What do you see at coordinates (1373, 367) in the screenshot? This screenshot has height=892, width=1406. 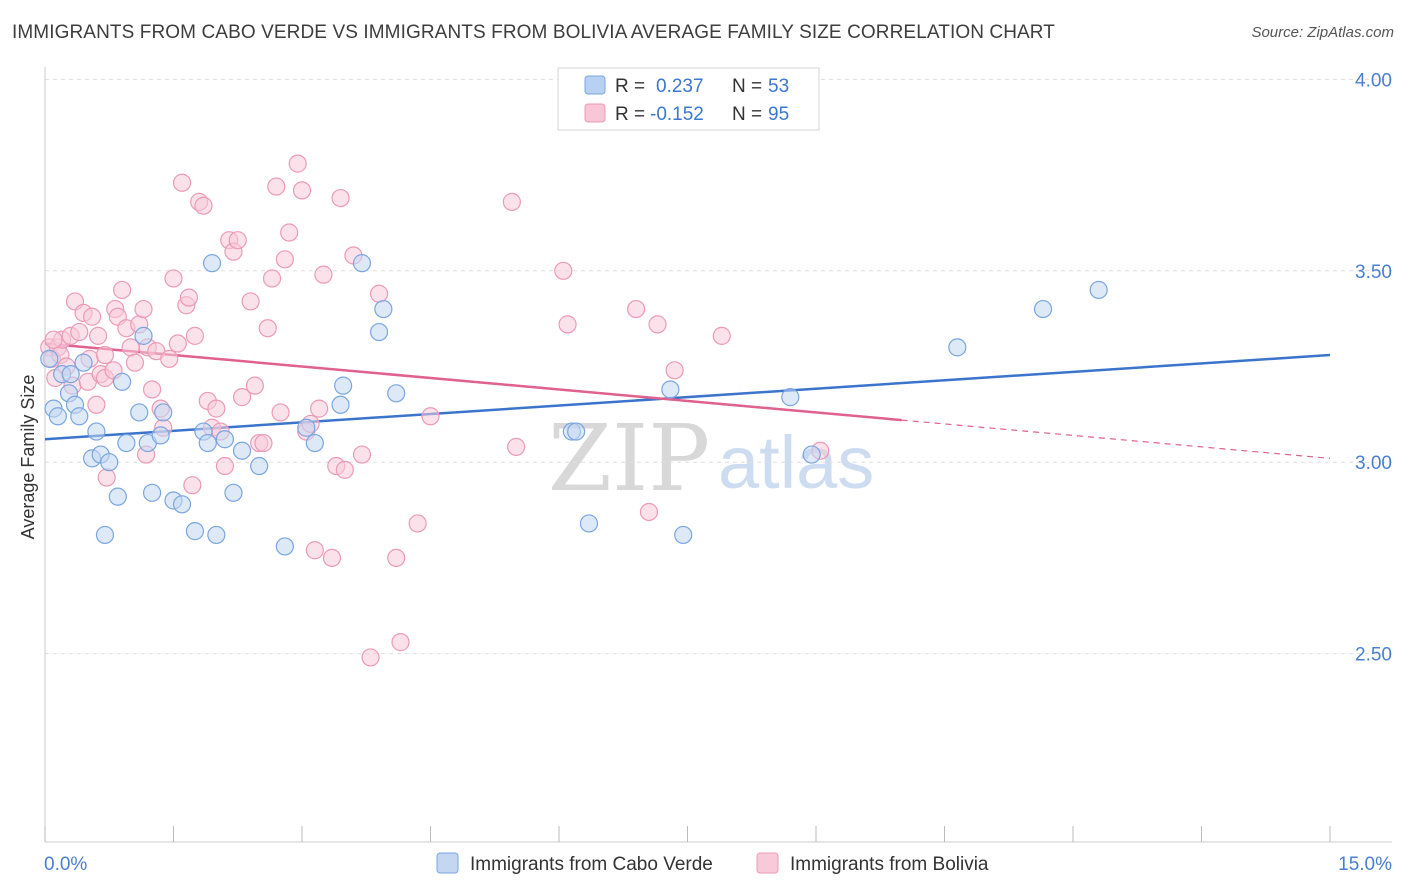 I see `y-axis-ticks: 2.50 3.00 3.50 4.00` at bounding box center [1373, 367].